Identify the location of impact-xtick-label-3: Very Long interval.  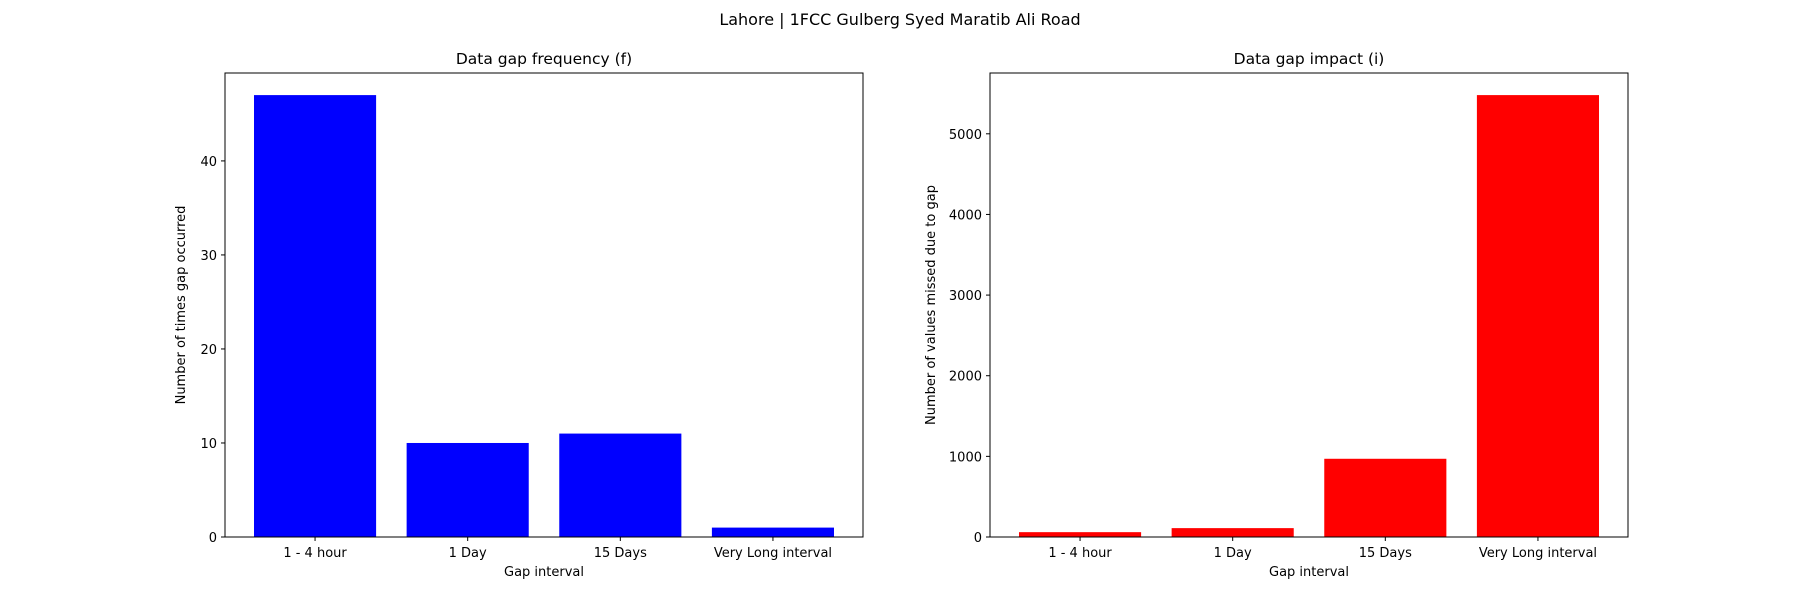
(1538, 553).